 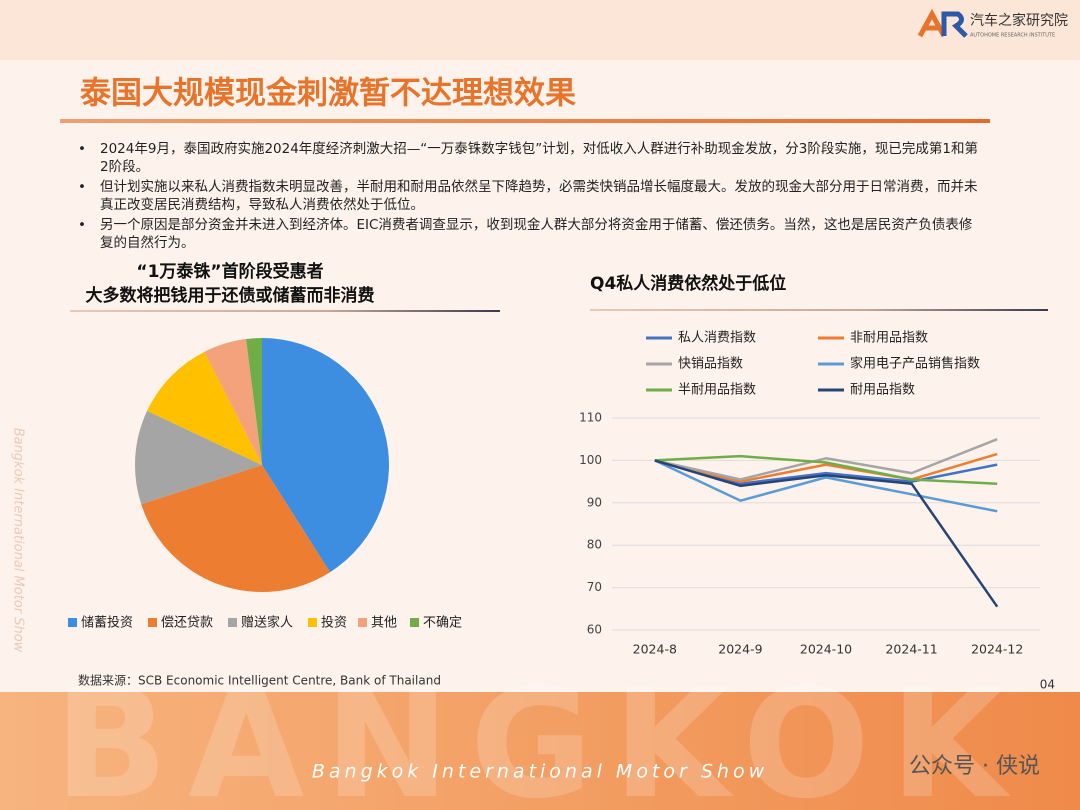 I want to click on line-title: Q4私人消费依然处于低位, so click(x=688, y=283).